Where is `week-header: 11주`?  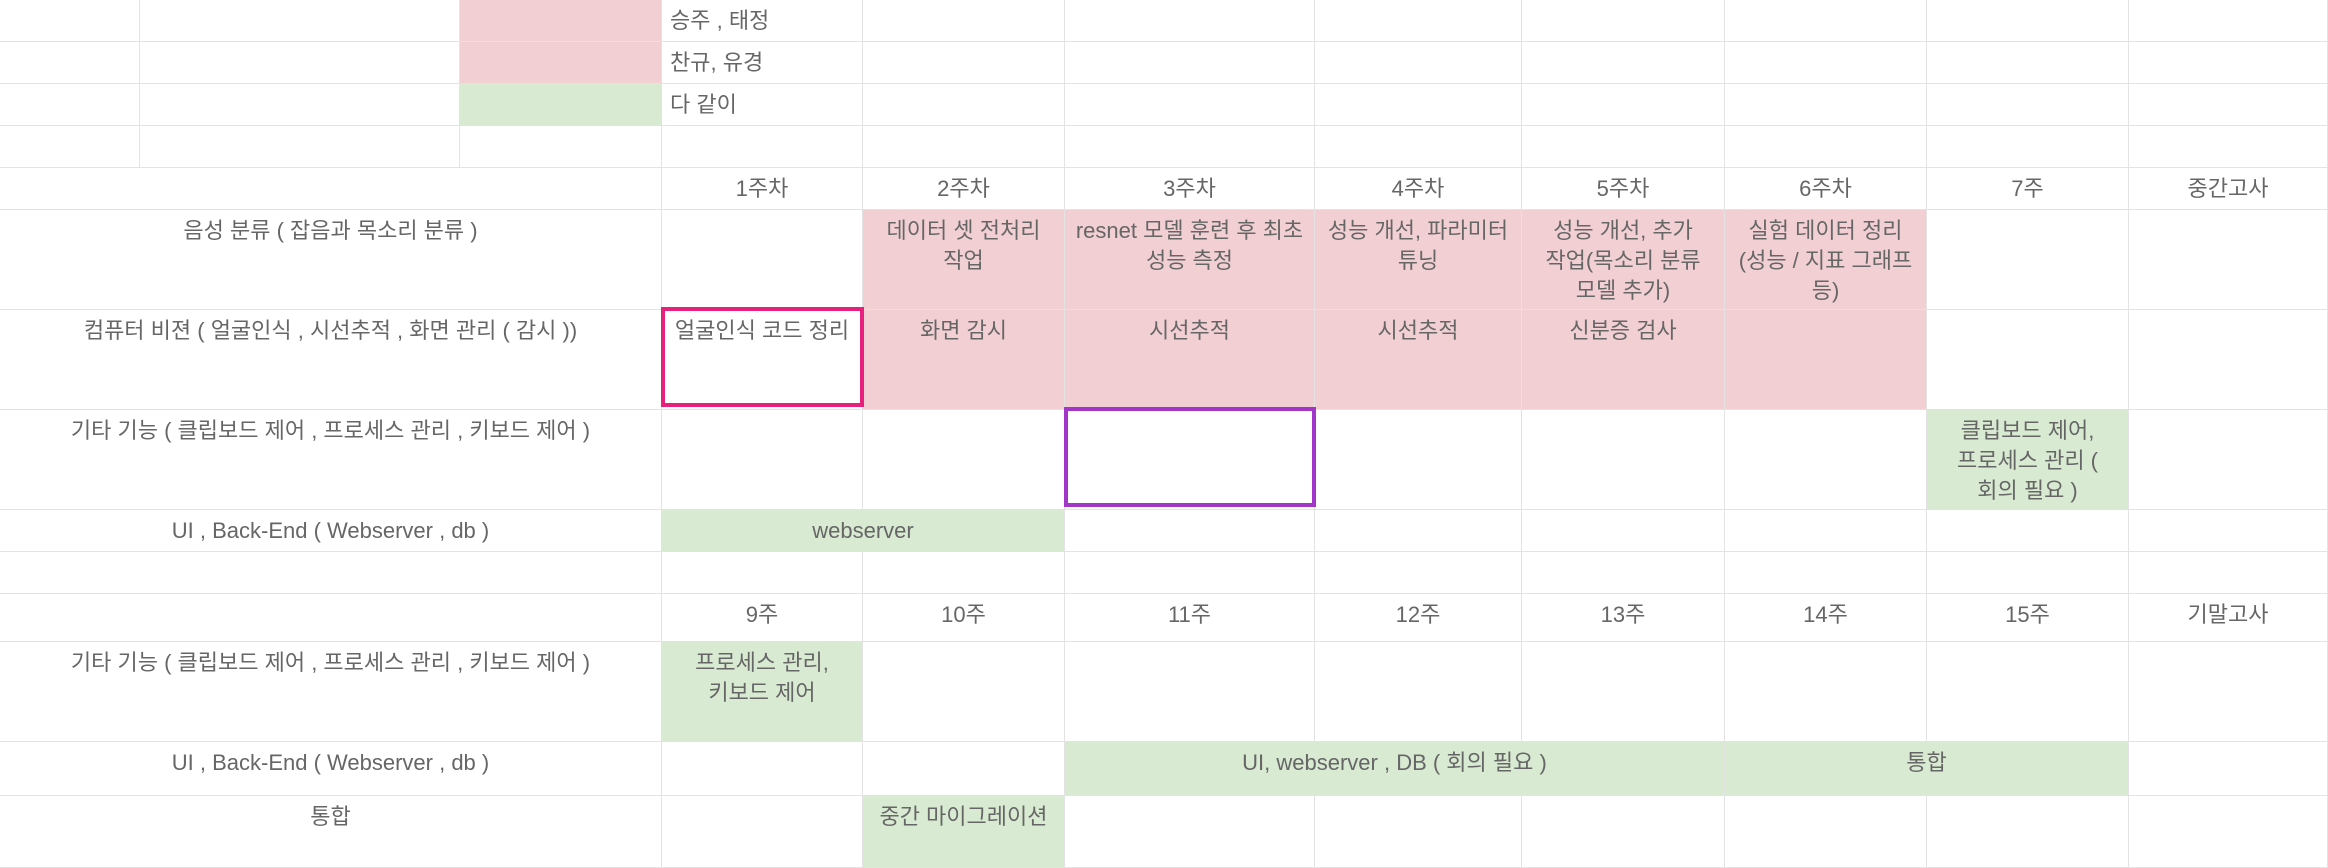 week-header: 11주 is located at coordinates (1190, 618).